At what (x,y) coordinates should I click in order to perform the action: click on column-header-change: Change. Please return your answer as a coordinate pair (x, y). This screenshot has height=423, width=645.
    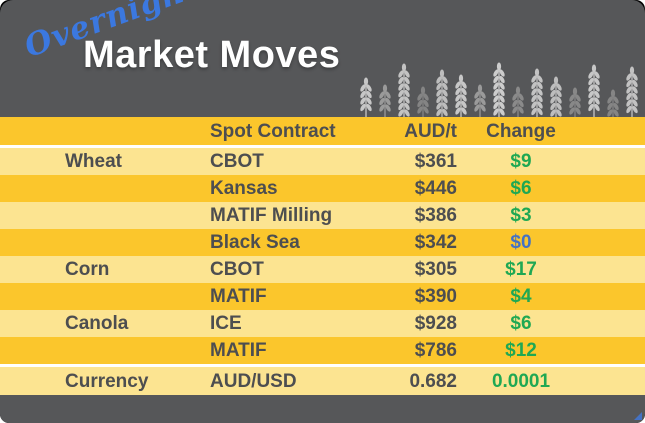
    Looking at the image, I should click on (521, 131).